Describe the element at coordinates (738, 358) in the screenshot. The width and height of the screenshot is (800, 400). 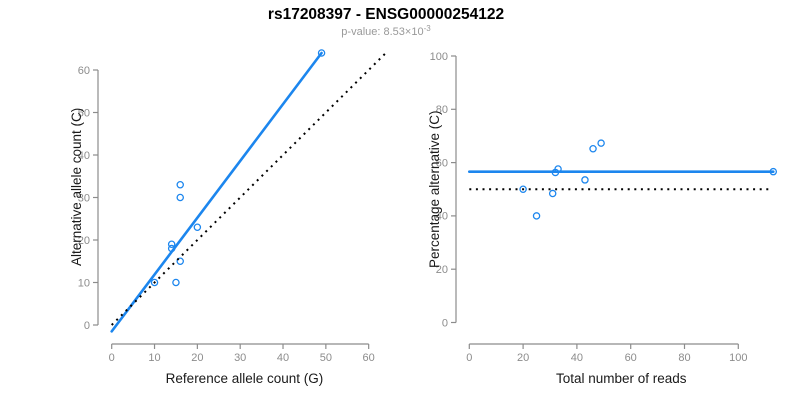
I see `x-tick-label: 100` at that location.